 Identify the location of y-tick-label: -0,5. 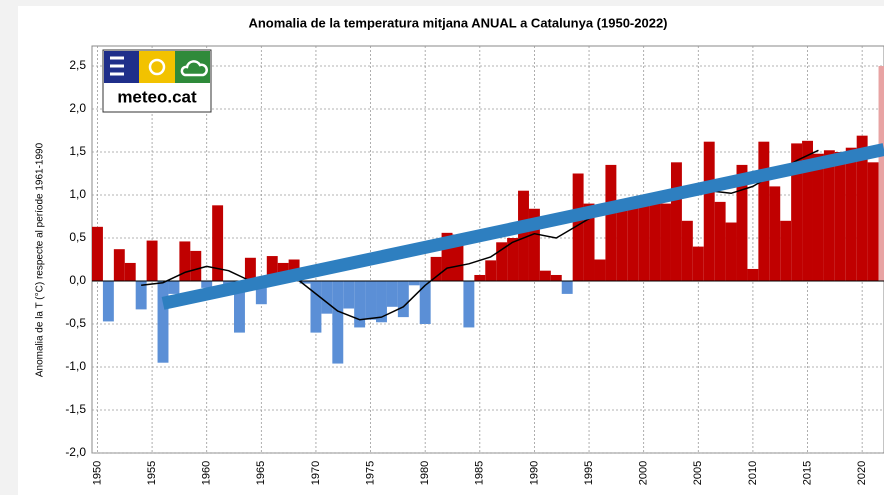
(75, 323).